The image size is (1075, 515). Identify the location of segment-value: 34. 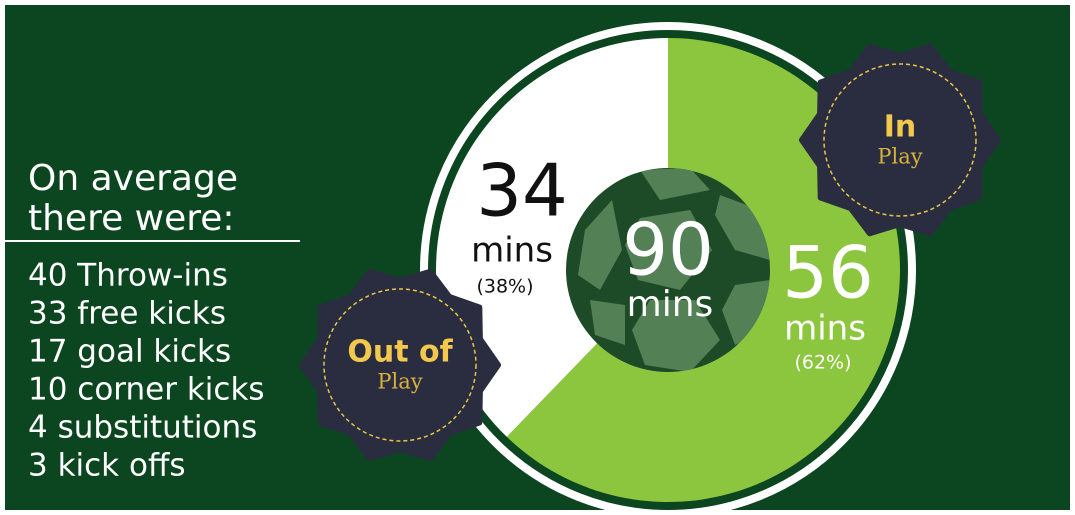
(522, 191).